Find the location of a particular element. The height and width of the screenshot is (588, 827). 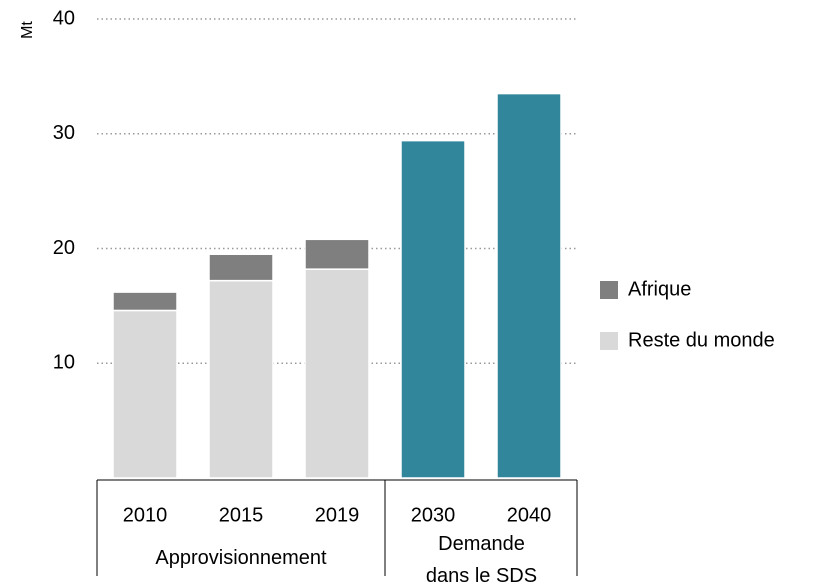

y-tick-label: 10 is located at coordinates (64, 363).